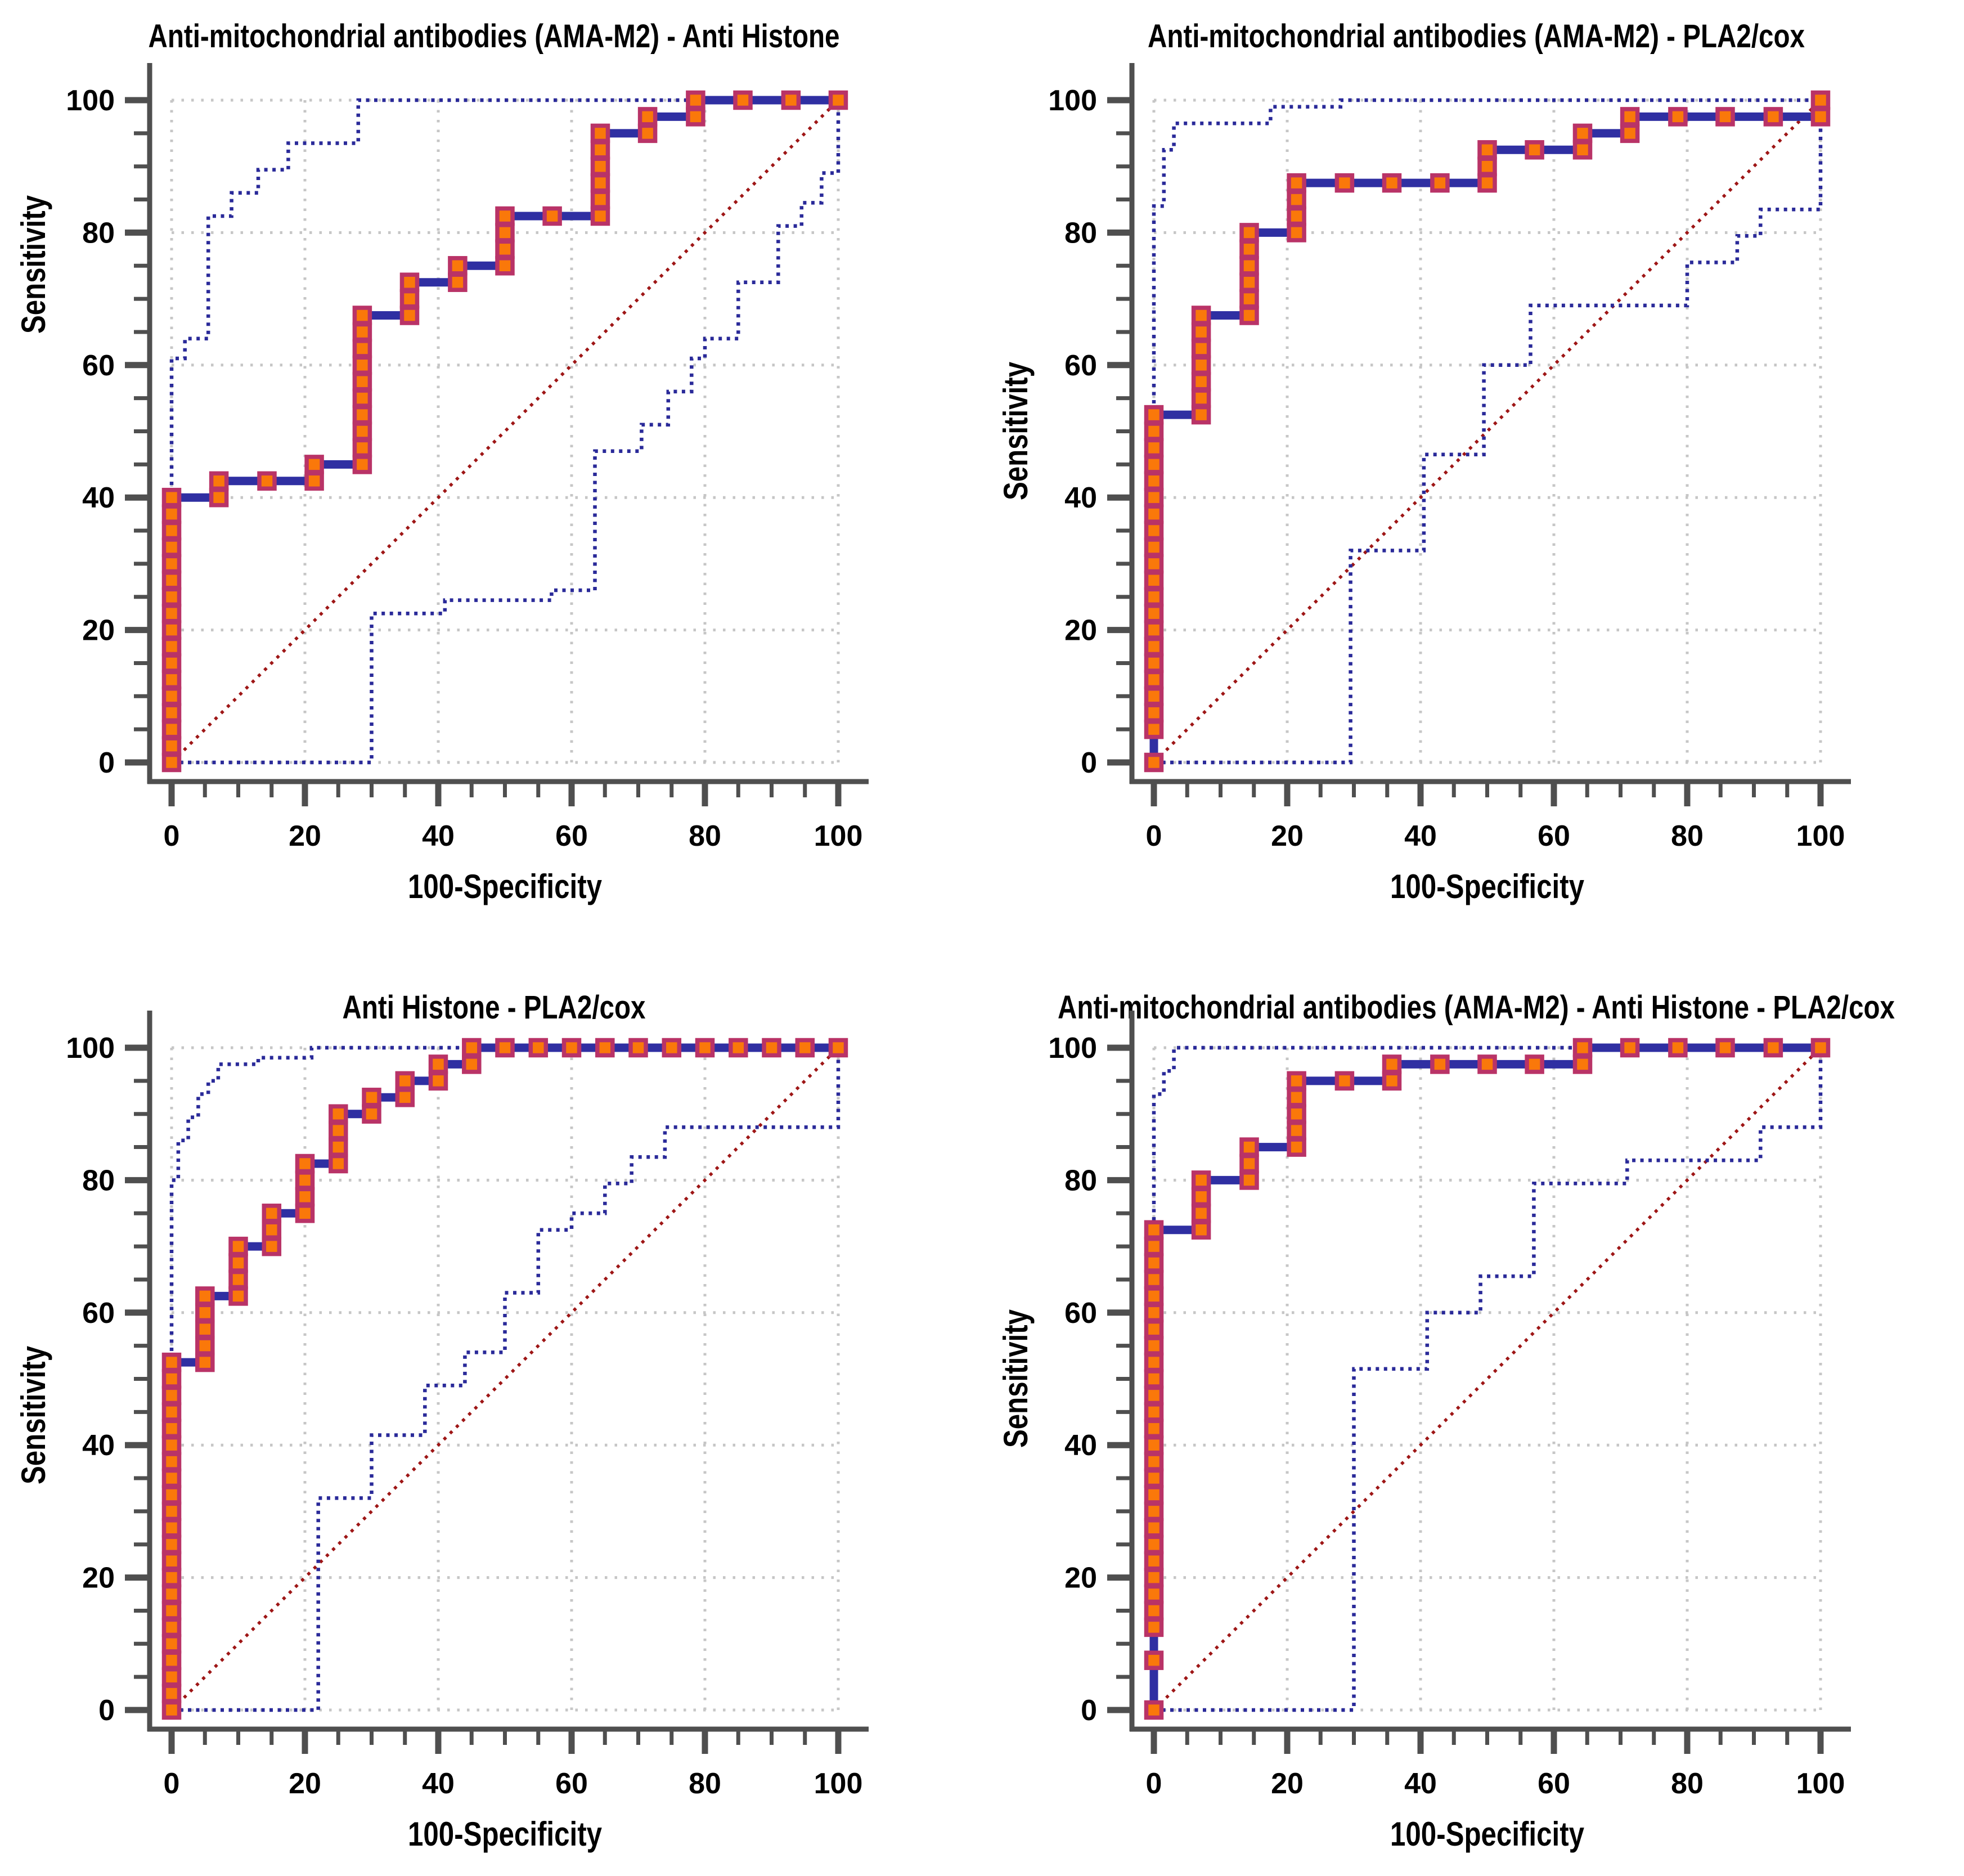 The height and width of the screenshot is (1876, 1964). What do you see at coordinates (495, 1007) in the screenshot?
I see `chart-title: Anti Histone - PLA2/cox` at bounding box center [495, 1007].